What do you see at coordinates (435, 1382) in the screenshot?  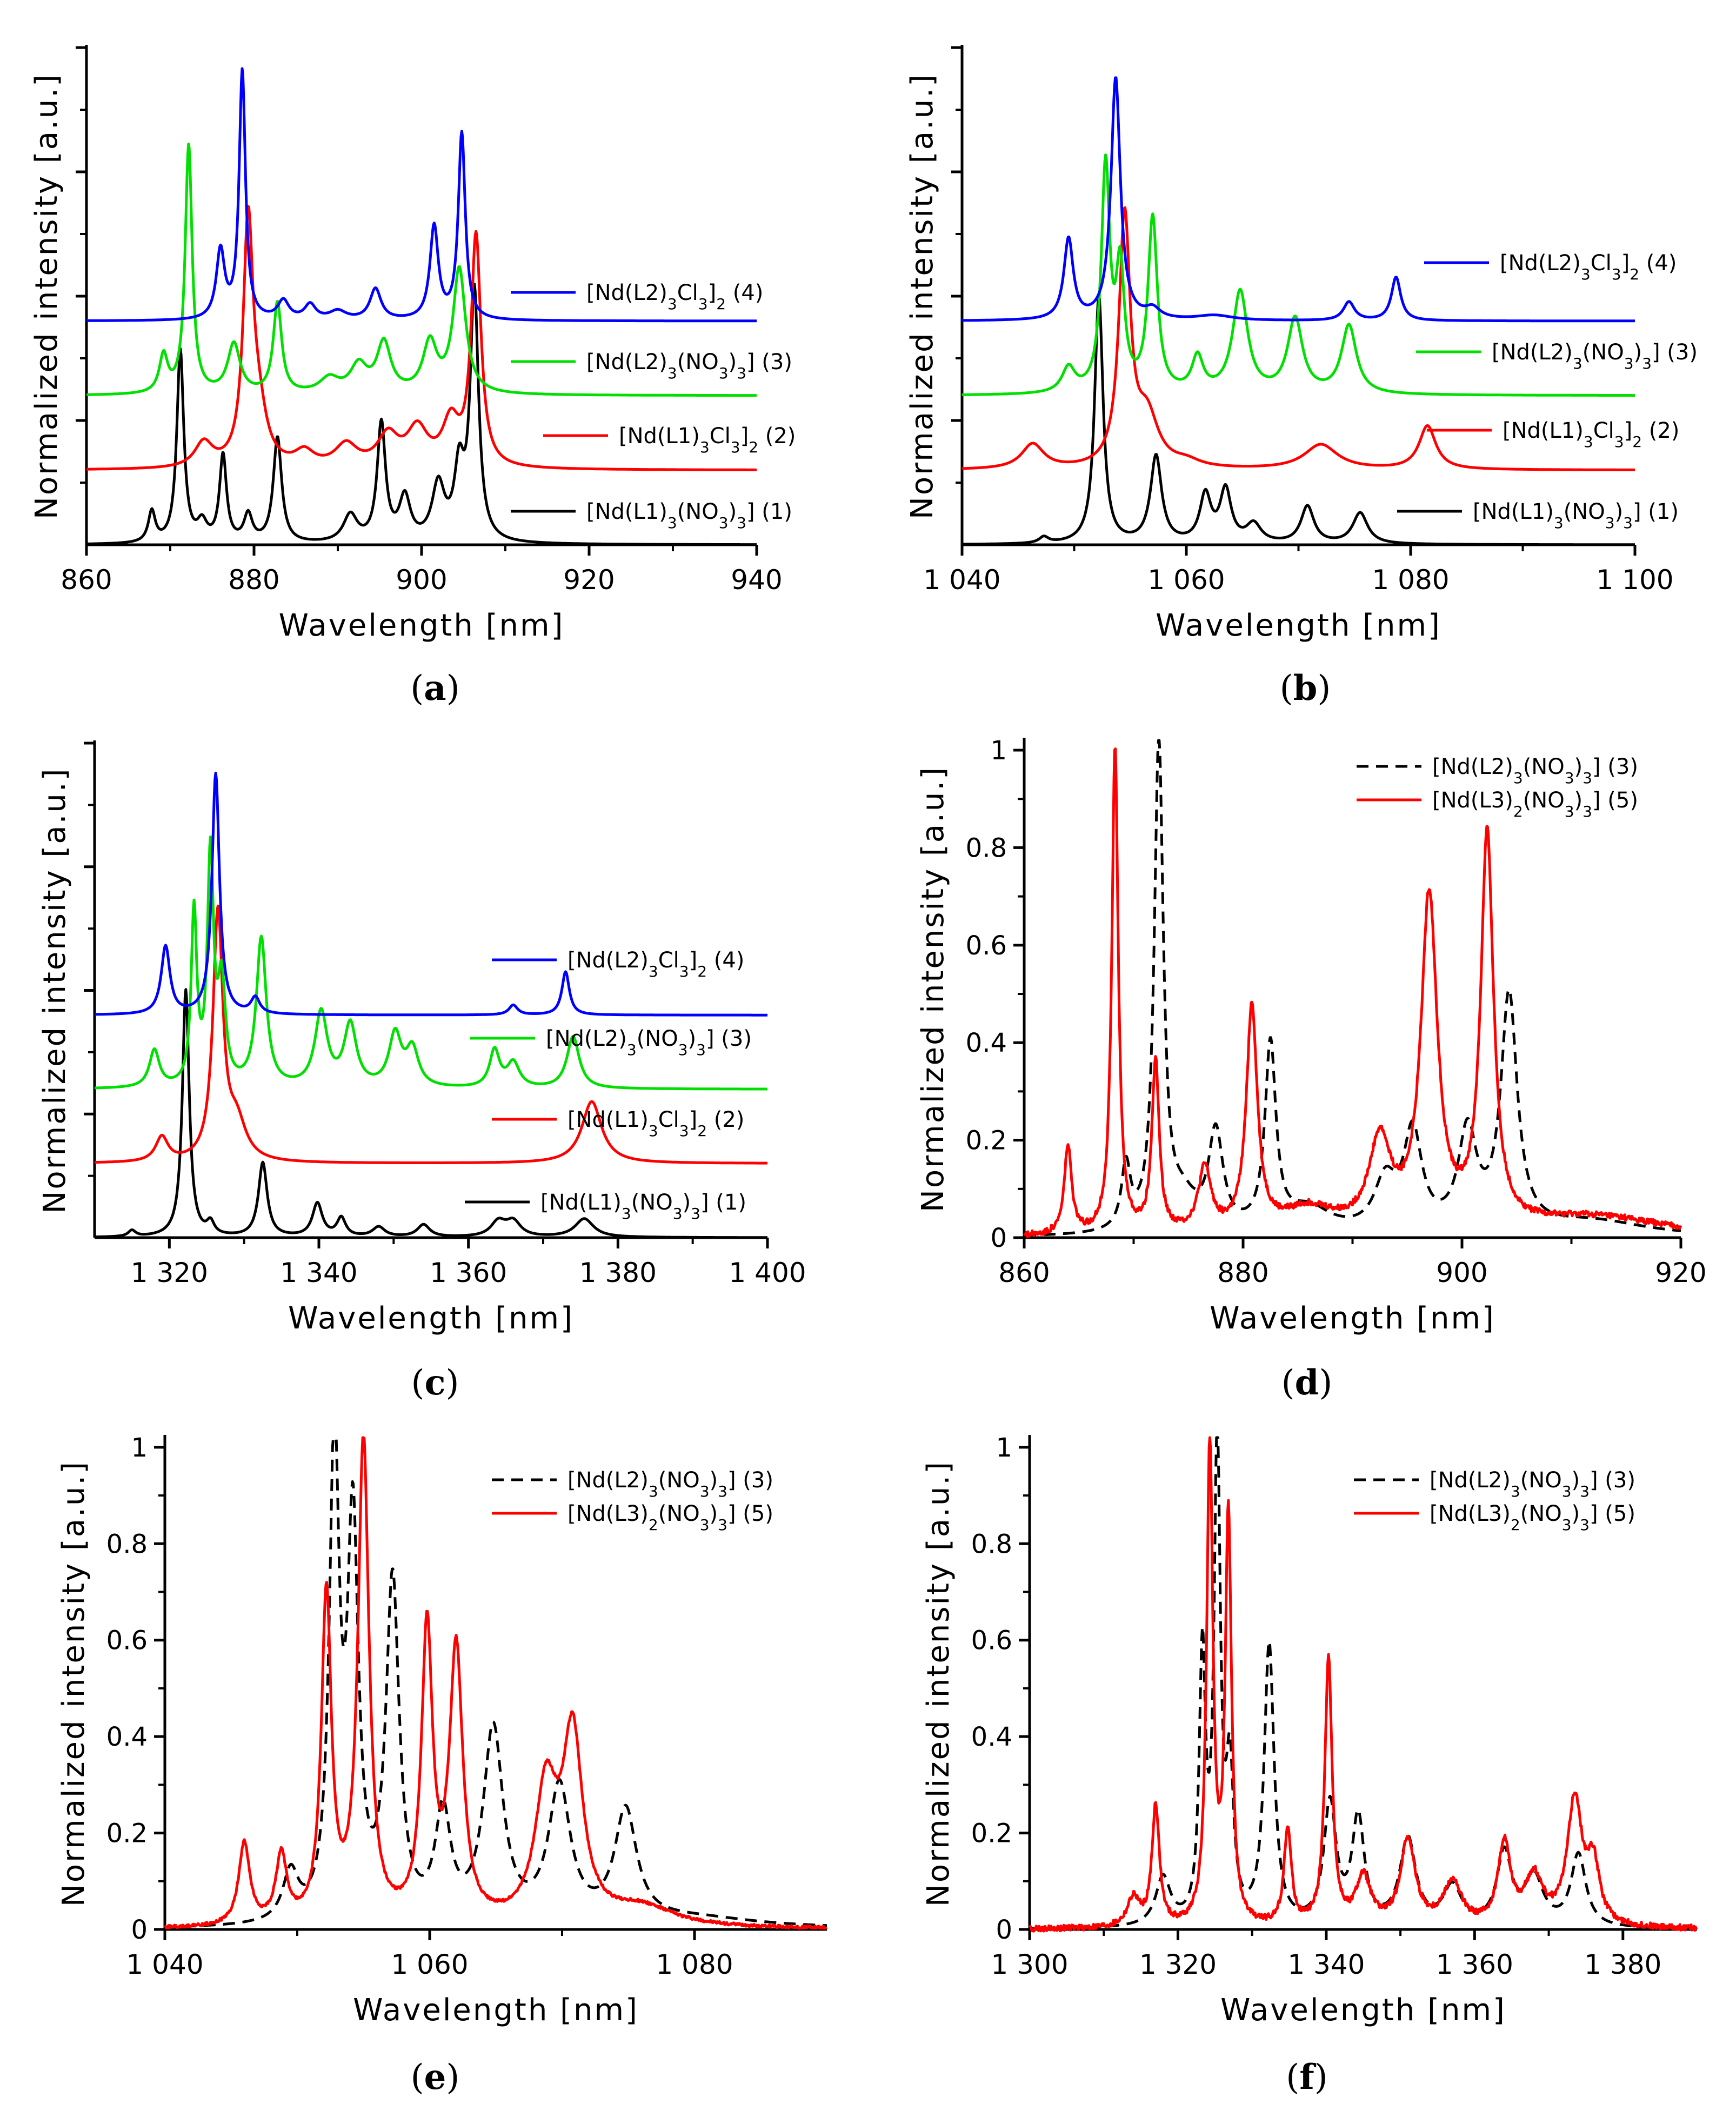 I see `panel-caption: (c)` at bounding box center [435, 1382].